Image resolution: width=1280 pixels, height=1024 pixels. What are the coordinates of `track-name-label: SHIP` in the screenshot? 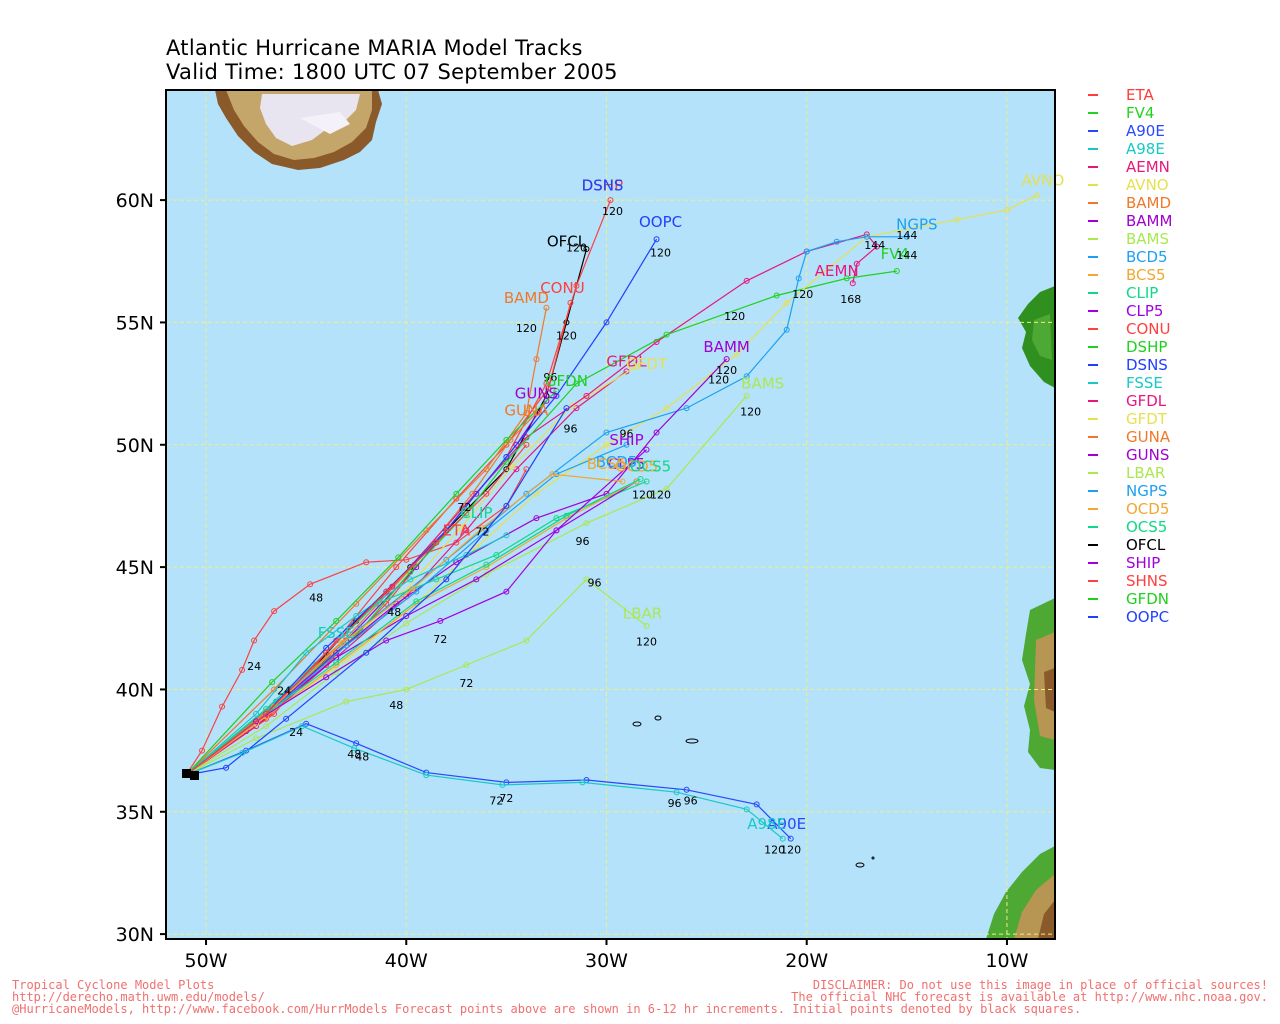 It's located at (626, 440).